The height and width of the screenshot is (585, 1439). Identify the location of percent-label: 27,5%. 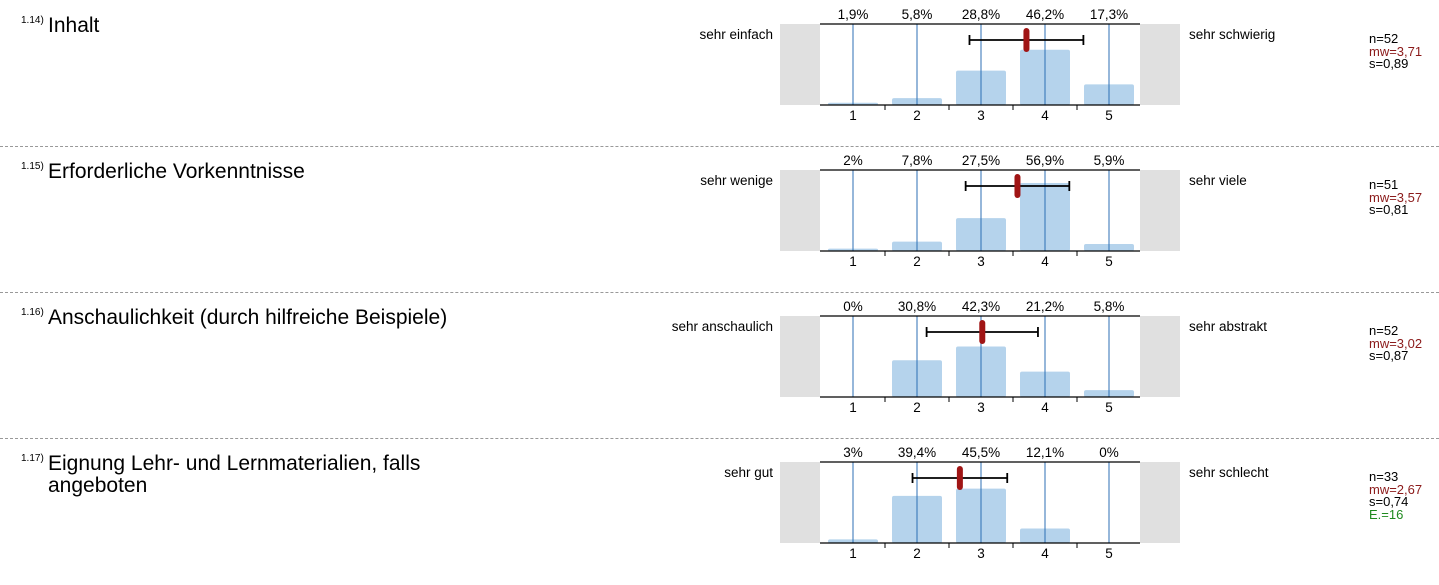
(981, 160).